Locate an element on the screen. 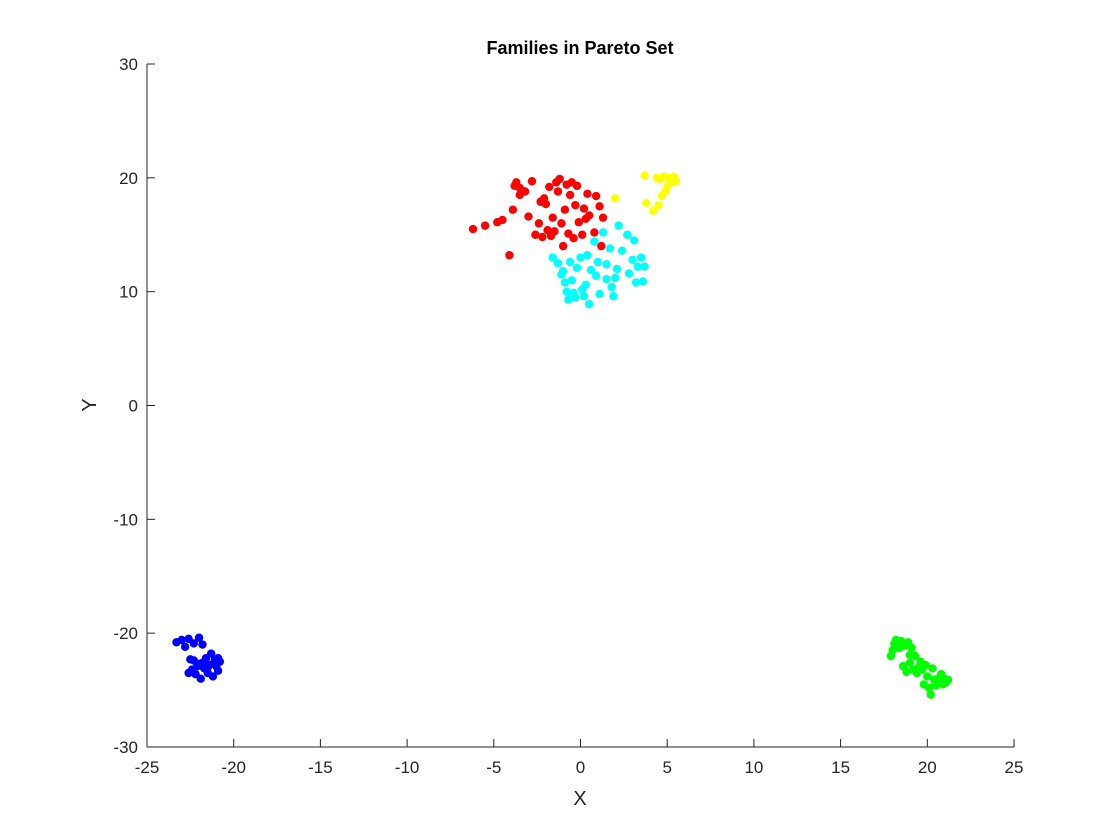  y-tick-label: 30 is located at coordinates (128, 64).